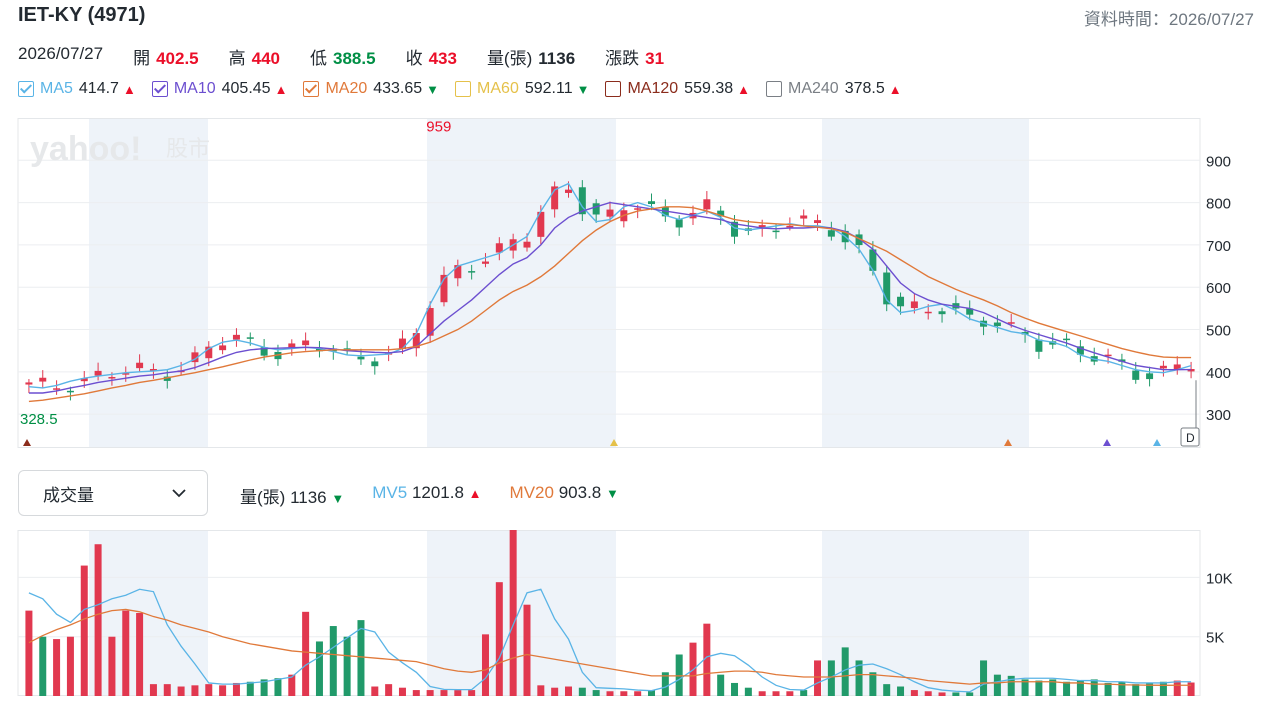  Describe the element at coordinates (266, 58) in the screenshot. I see `high-value: 440` at that location.